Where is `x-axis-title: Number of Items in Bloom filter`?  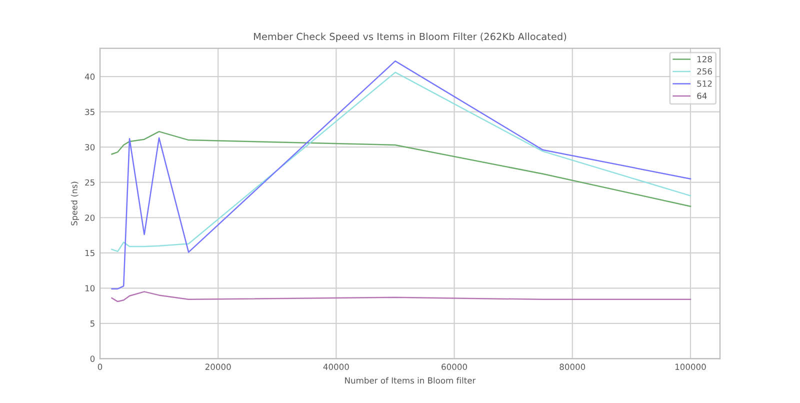 x-axis-title: Number of Items in Bloom filter is located at coordinates (410, 380).